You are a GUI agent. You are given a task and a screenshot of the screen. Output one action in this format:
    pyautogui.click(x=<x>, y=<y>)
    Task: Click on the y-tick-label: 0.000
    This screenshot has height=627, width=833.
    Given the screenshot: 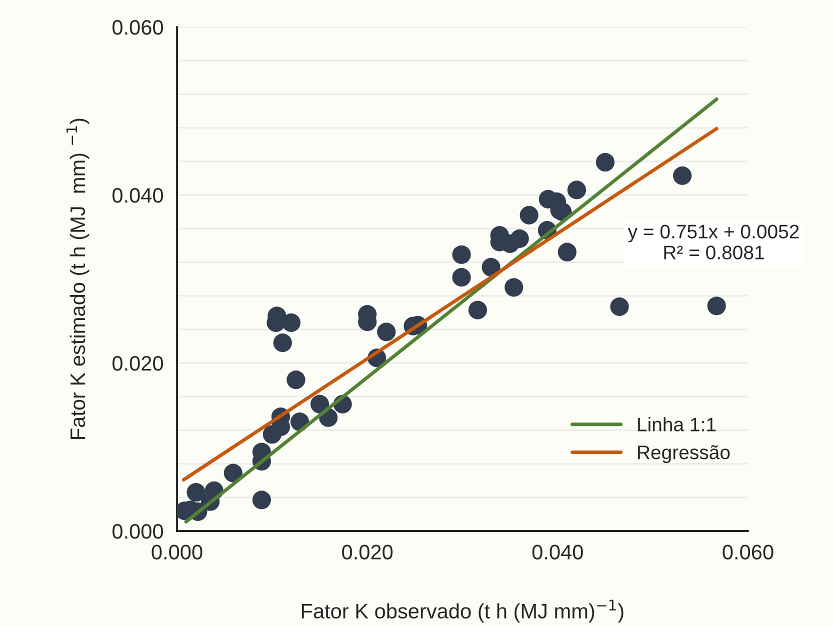 What is the action you would take?
    pyautogui.click(x=137, y=531)
    